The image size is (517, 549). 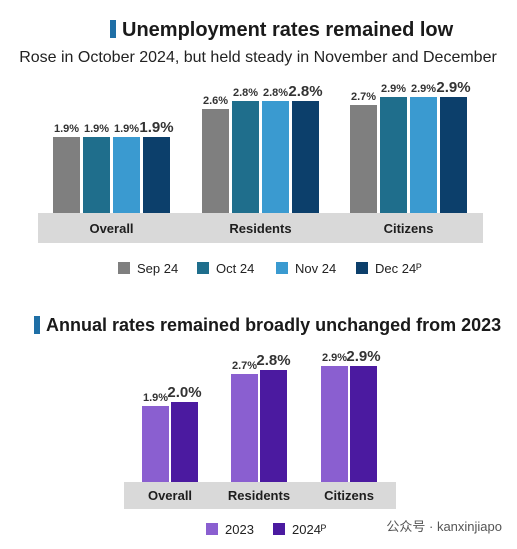 What do you see at coordinates (423, 155) in the screenshot?
I see `bar-citizens-nov24` at bounding box center [423, 155].